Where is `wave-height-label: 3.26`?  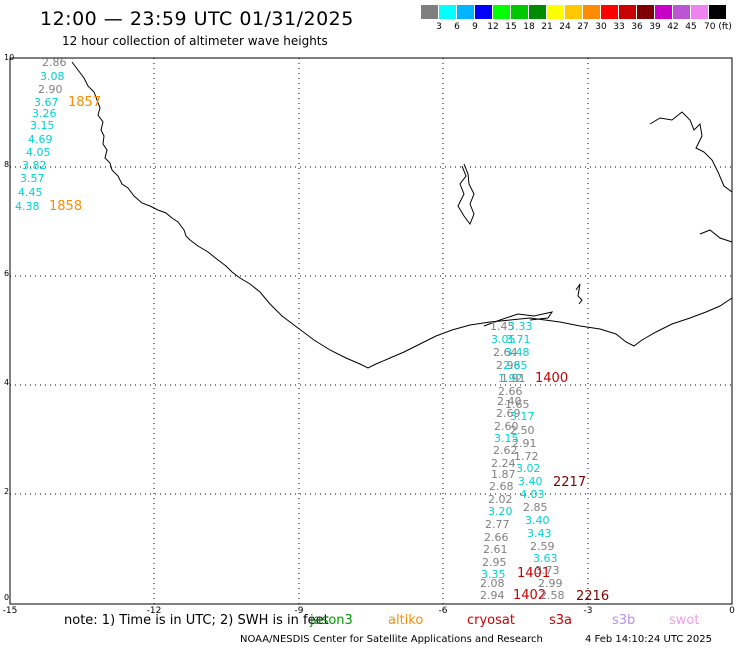
wave-height-label: 3.26 is located at coordinates (44, 113).